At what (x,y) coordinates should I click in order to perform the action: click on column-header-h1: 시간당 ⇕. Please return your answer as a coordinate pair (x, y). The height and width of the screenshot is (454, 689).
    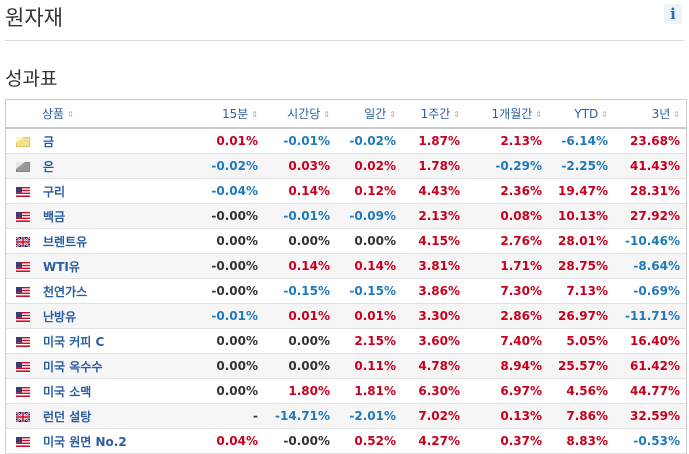
    Looking at the image, I should click on (300, 114).